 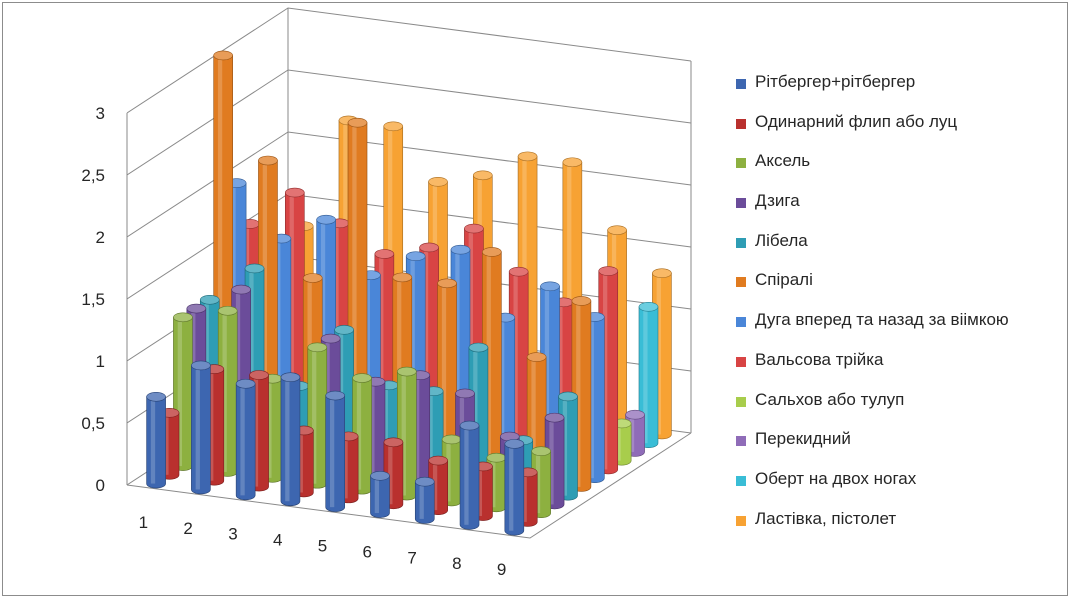 I want to click on legend-label: Рітбергер+рітбергер, so click(x=835, y=81).